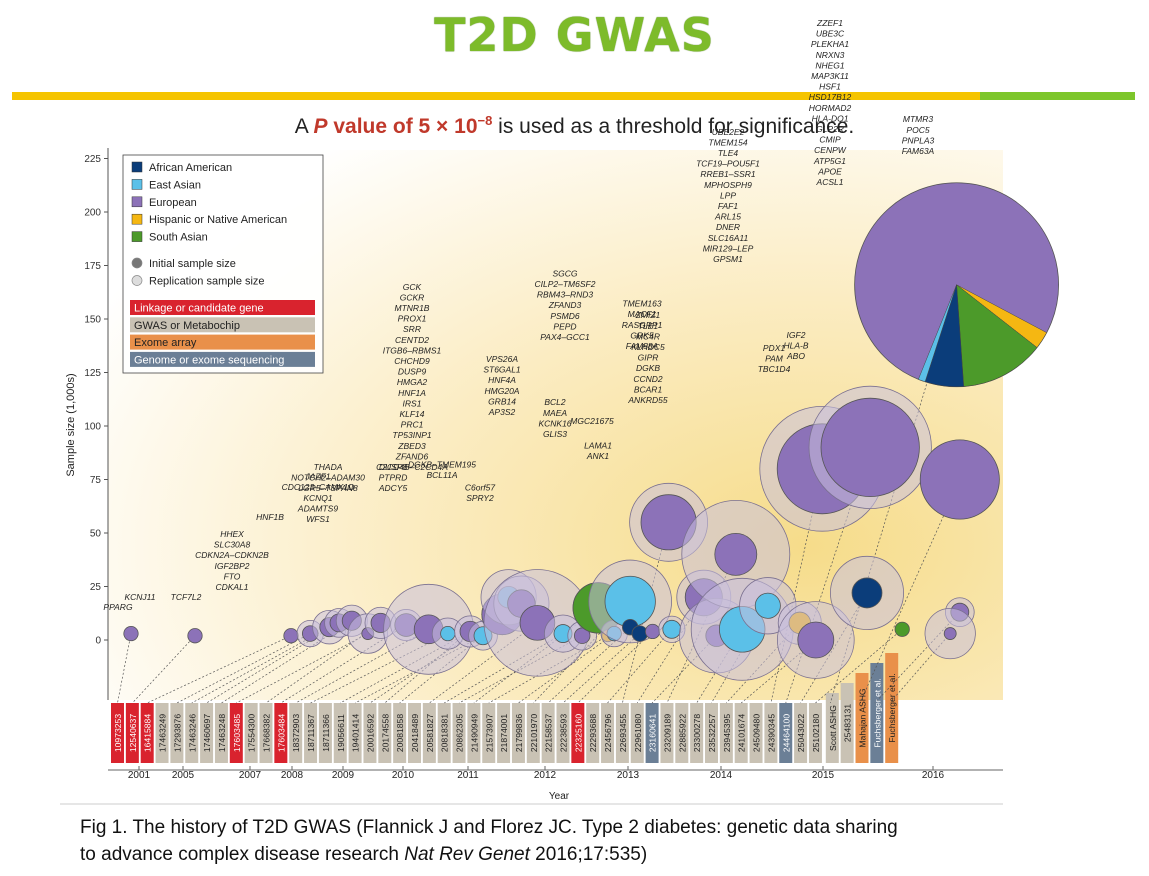 The width and height of the screenshot is (1149, 876). I want to click on gene-label: NHEG1, so click(830, 65).